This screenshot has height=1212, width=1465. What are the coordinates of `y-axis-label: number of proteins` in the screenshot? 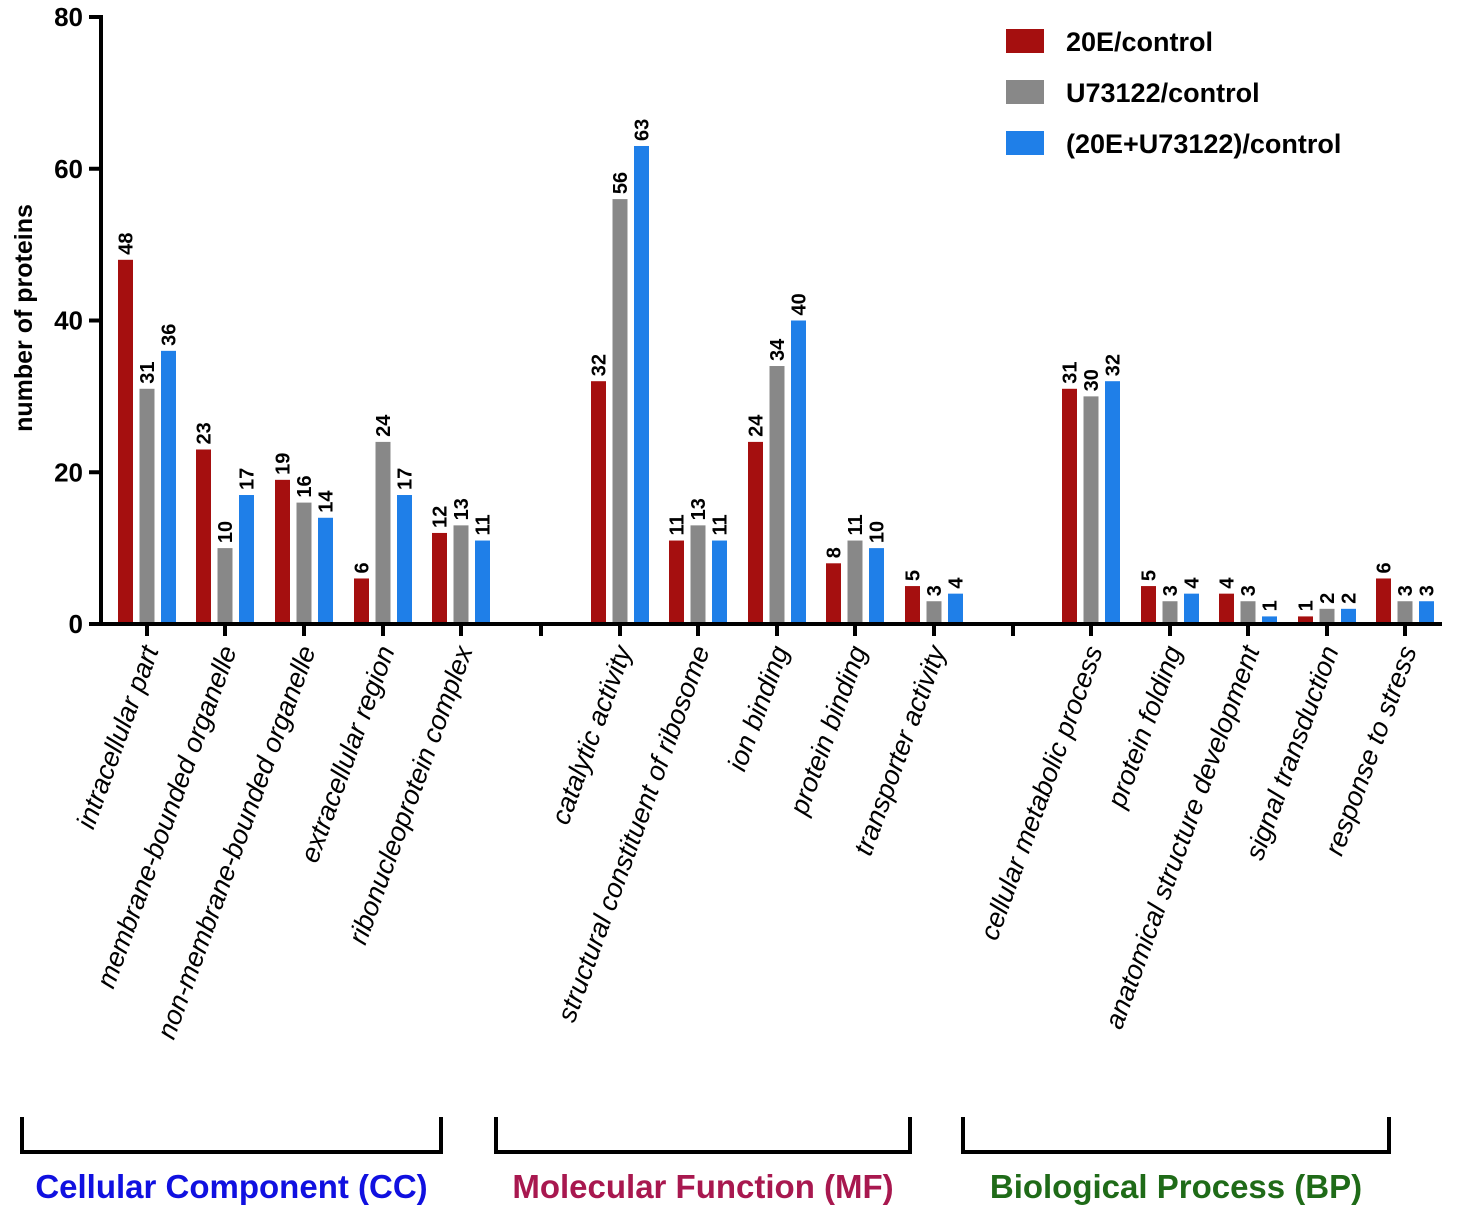 It's located at (24, 318).